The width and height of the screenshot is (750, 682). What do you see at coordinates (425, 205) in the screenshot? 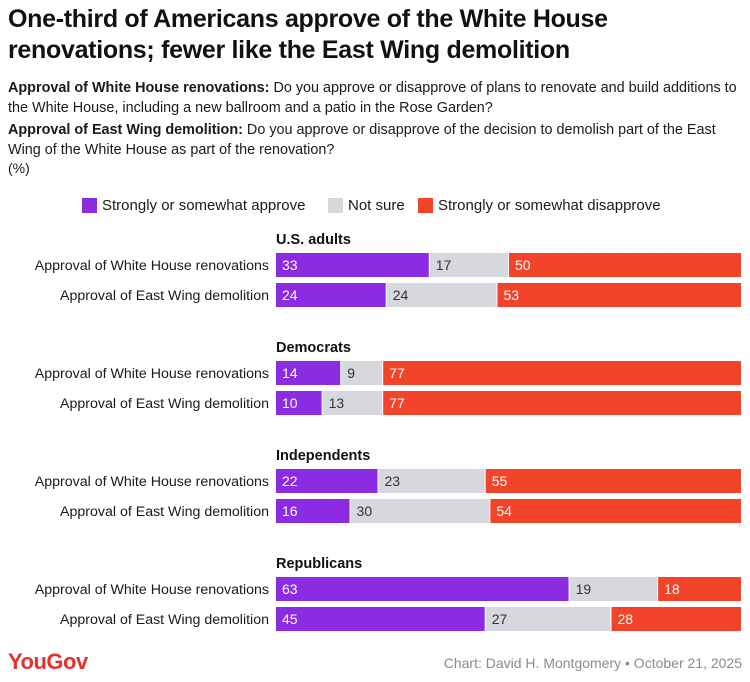
I see `legend-swatch-disapprove` at bounding box center [425, 205].